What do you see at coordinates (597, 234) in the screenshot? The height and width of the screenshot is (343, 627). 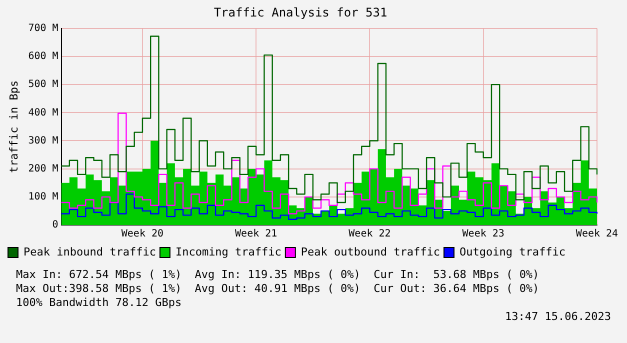 I see `x-tick-label: Week 24` at bounding box center [597, 234].